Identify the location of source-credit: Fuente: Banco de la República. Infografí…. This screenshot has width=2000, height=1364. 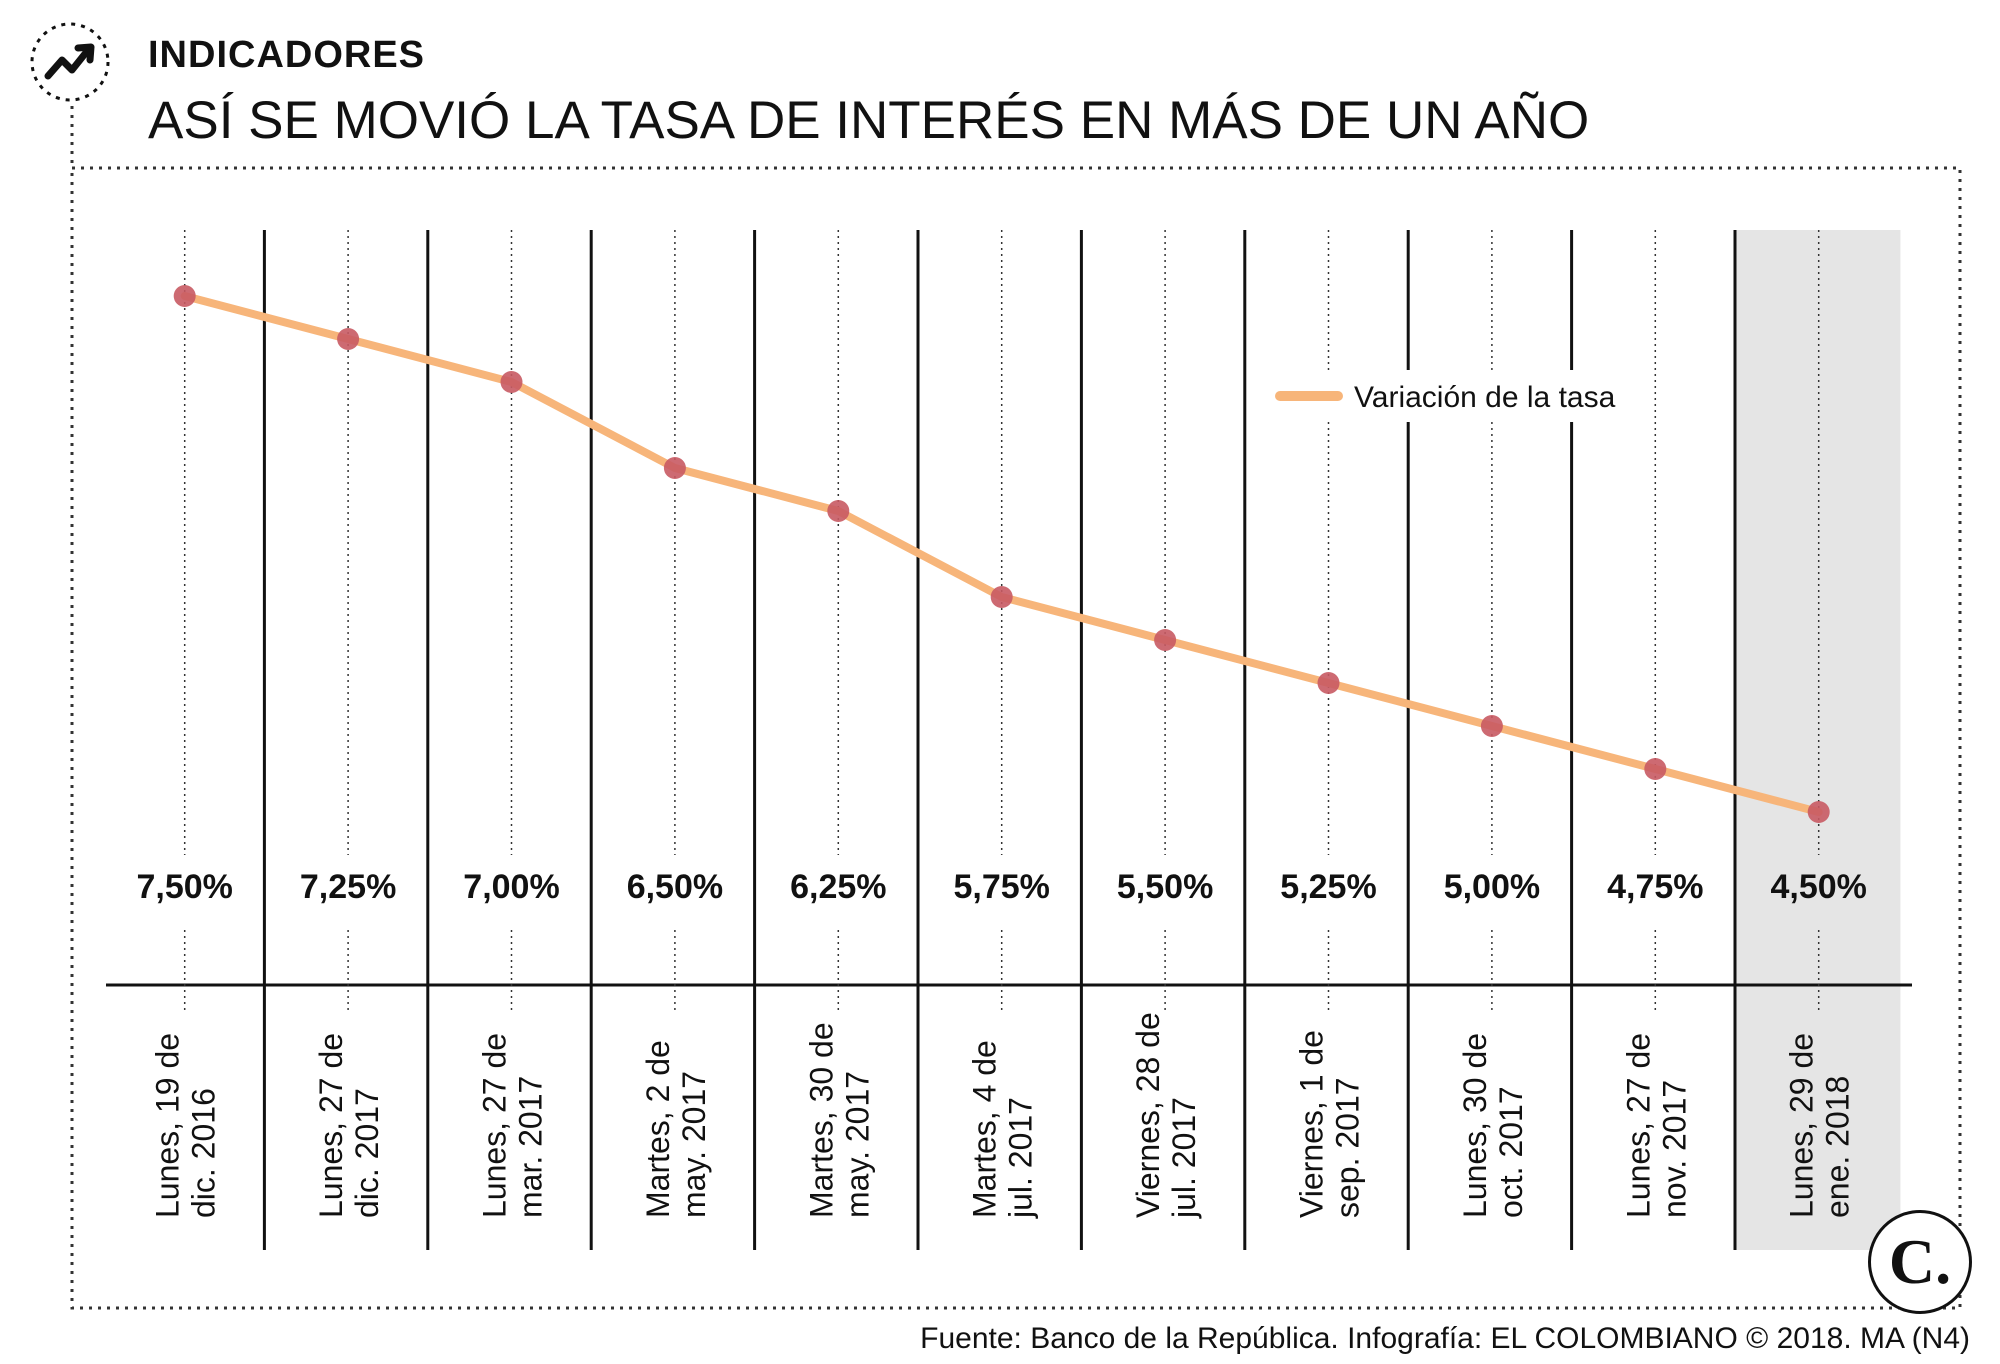
(1445, 1338).